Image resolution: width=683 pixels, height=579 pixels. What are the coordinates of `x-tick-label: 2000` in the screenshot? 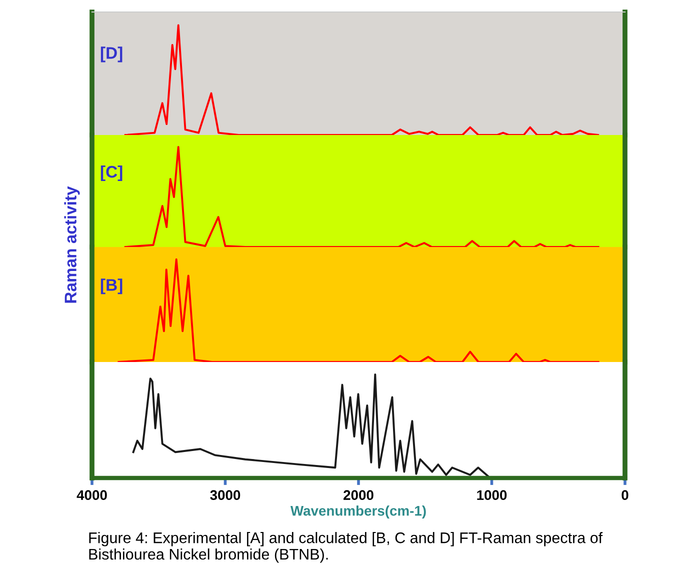 It's located at (359, 495).